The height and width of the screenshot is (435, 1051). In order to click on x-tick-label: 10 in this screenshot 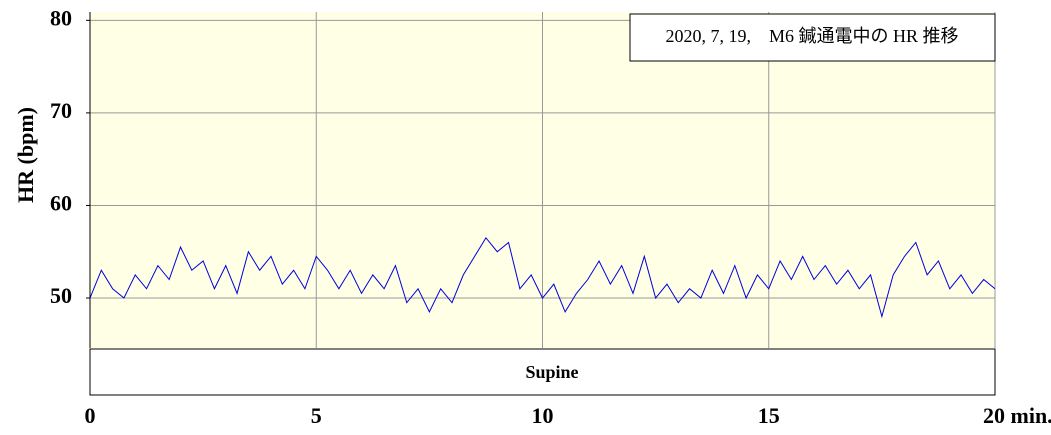, I will do `click(543, 415)`.